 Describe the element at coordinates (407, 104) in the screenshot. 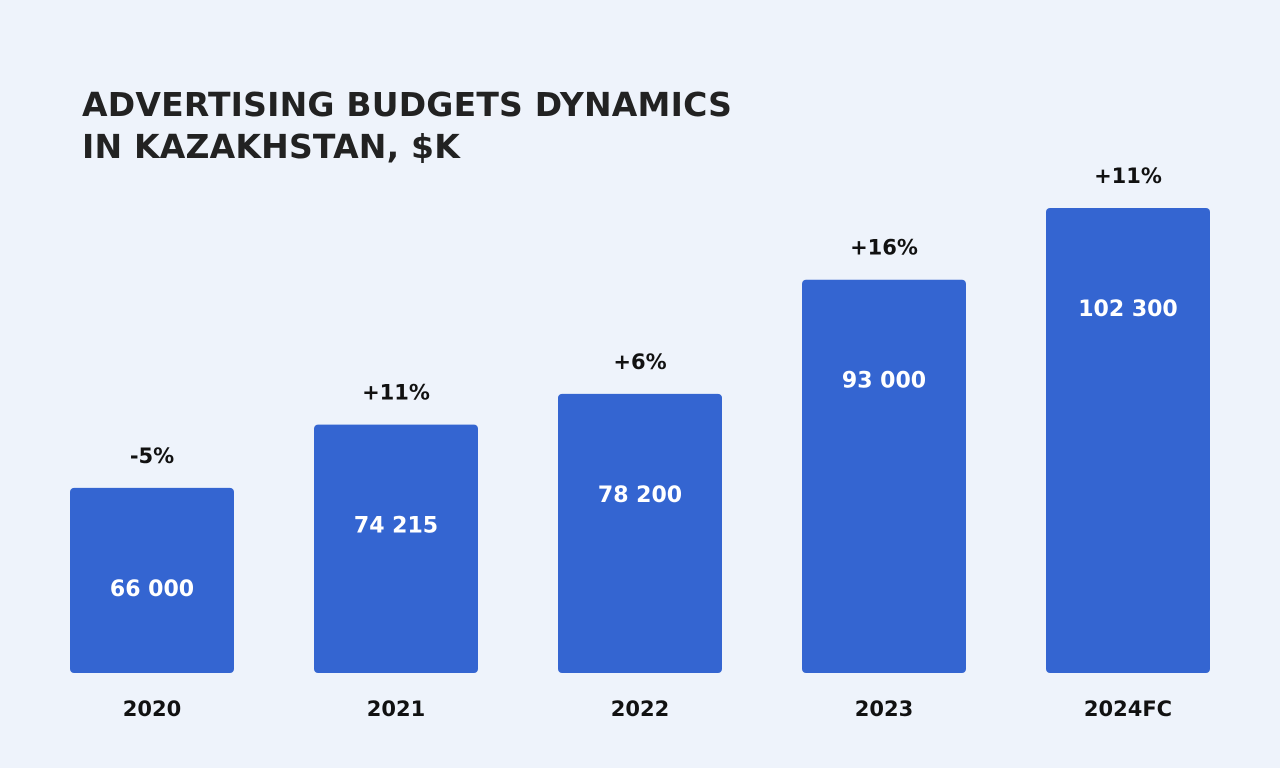

I see `chart-title-line-1: ADVERTISING BUDGETS DYNAMICS` at that location.